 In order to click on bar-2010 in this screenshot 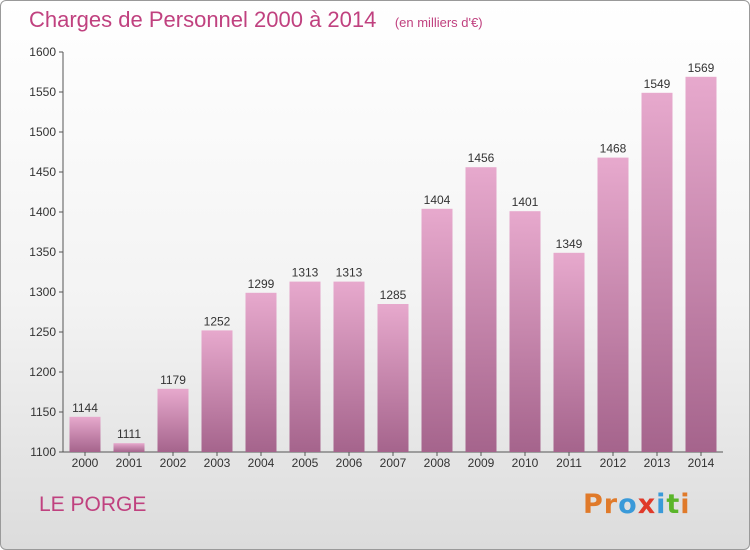, I will do `click(525, 331)`.